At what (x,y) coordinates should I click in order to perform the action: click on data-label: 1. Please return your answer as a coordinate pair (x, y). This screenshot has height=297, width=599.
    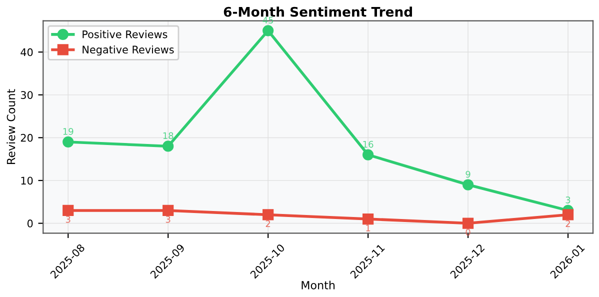
    Looking at the image, I should click on (368, 228).